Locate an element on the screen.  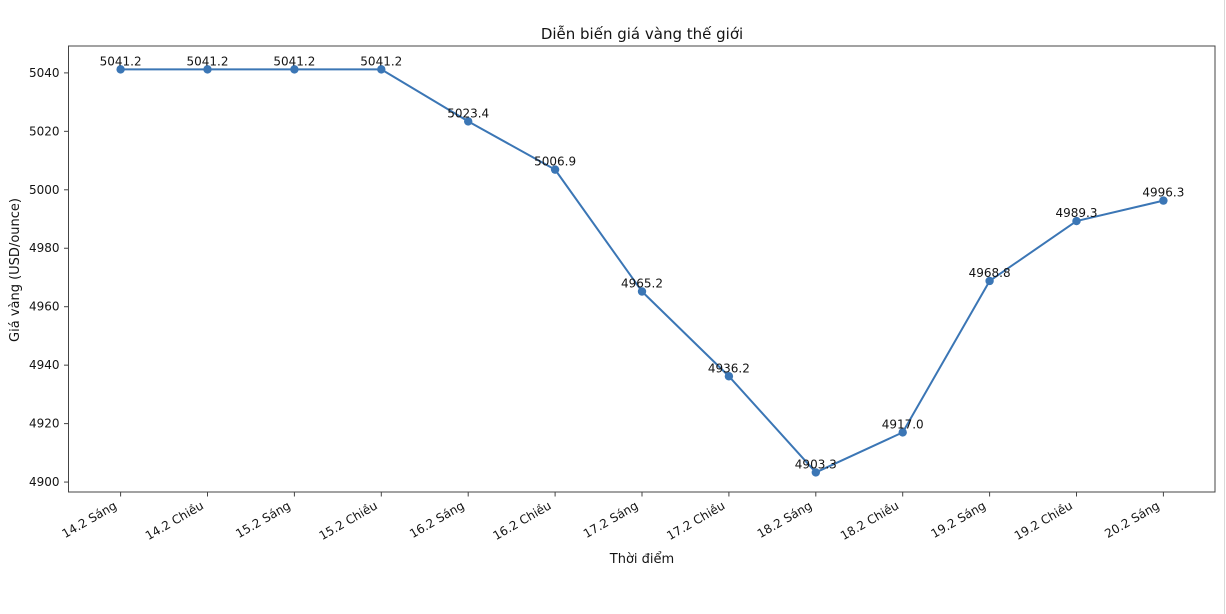
point-value-label: 5006.9 is located at coordinates (555, 162).